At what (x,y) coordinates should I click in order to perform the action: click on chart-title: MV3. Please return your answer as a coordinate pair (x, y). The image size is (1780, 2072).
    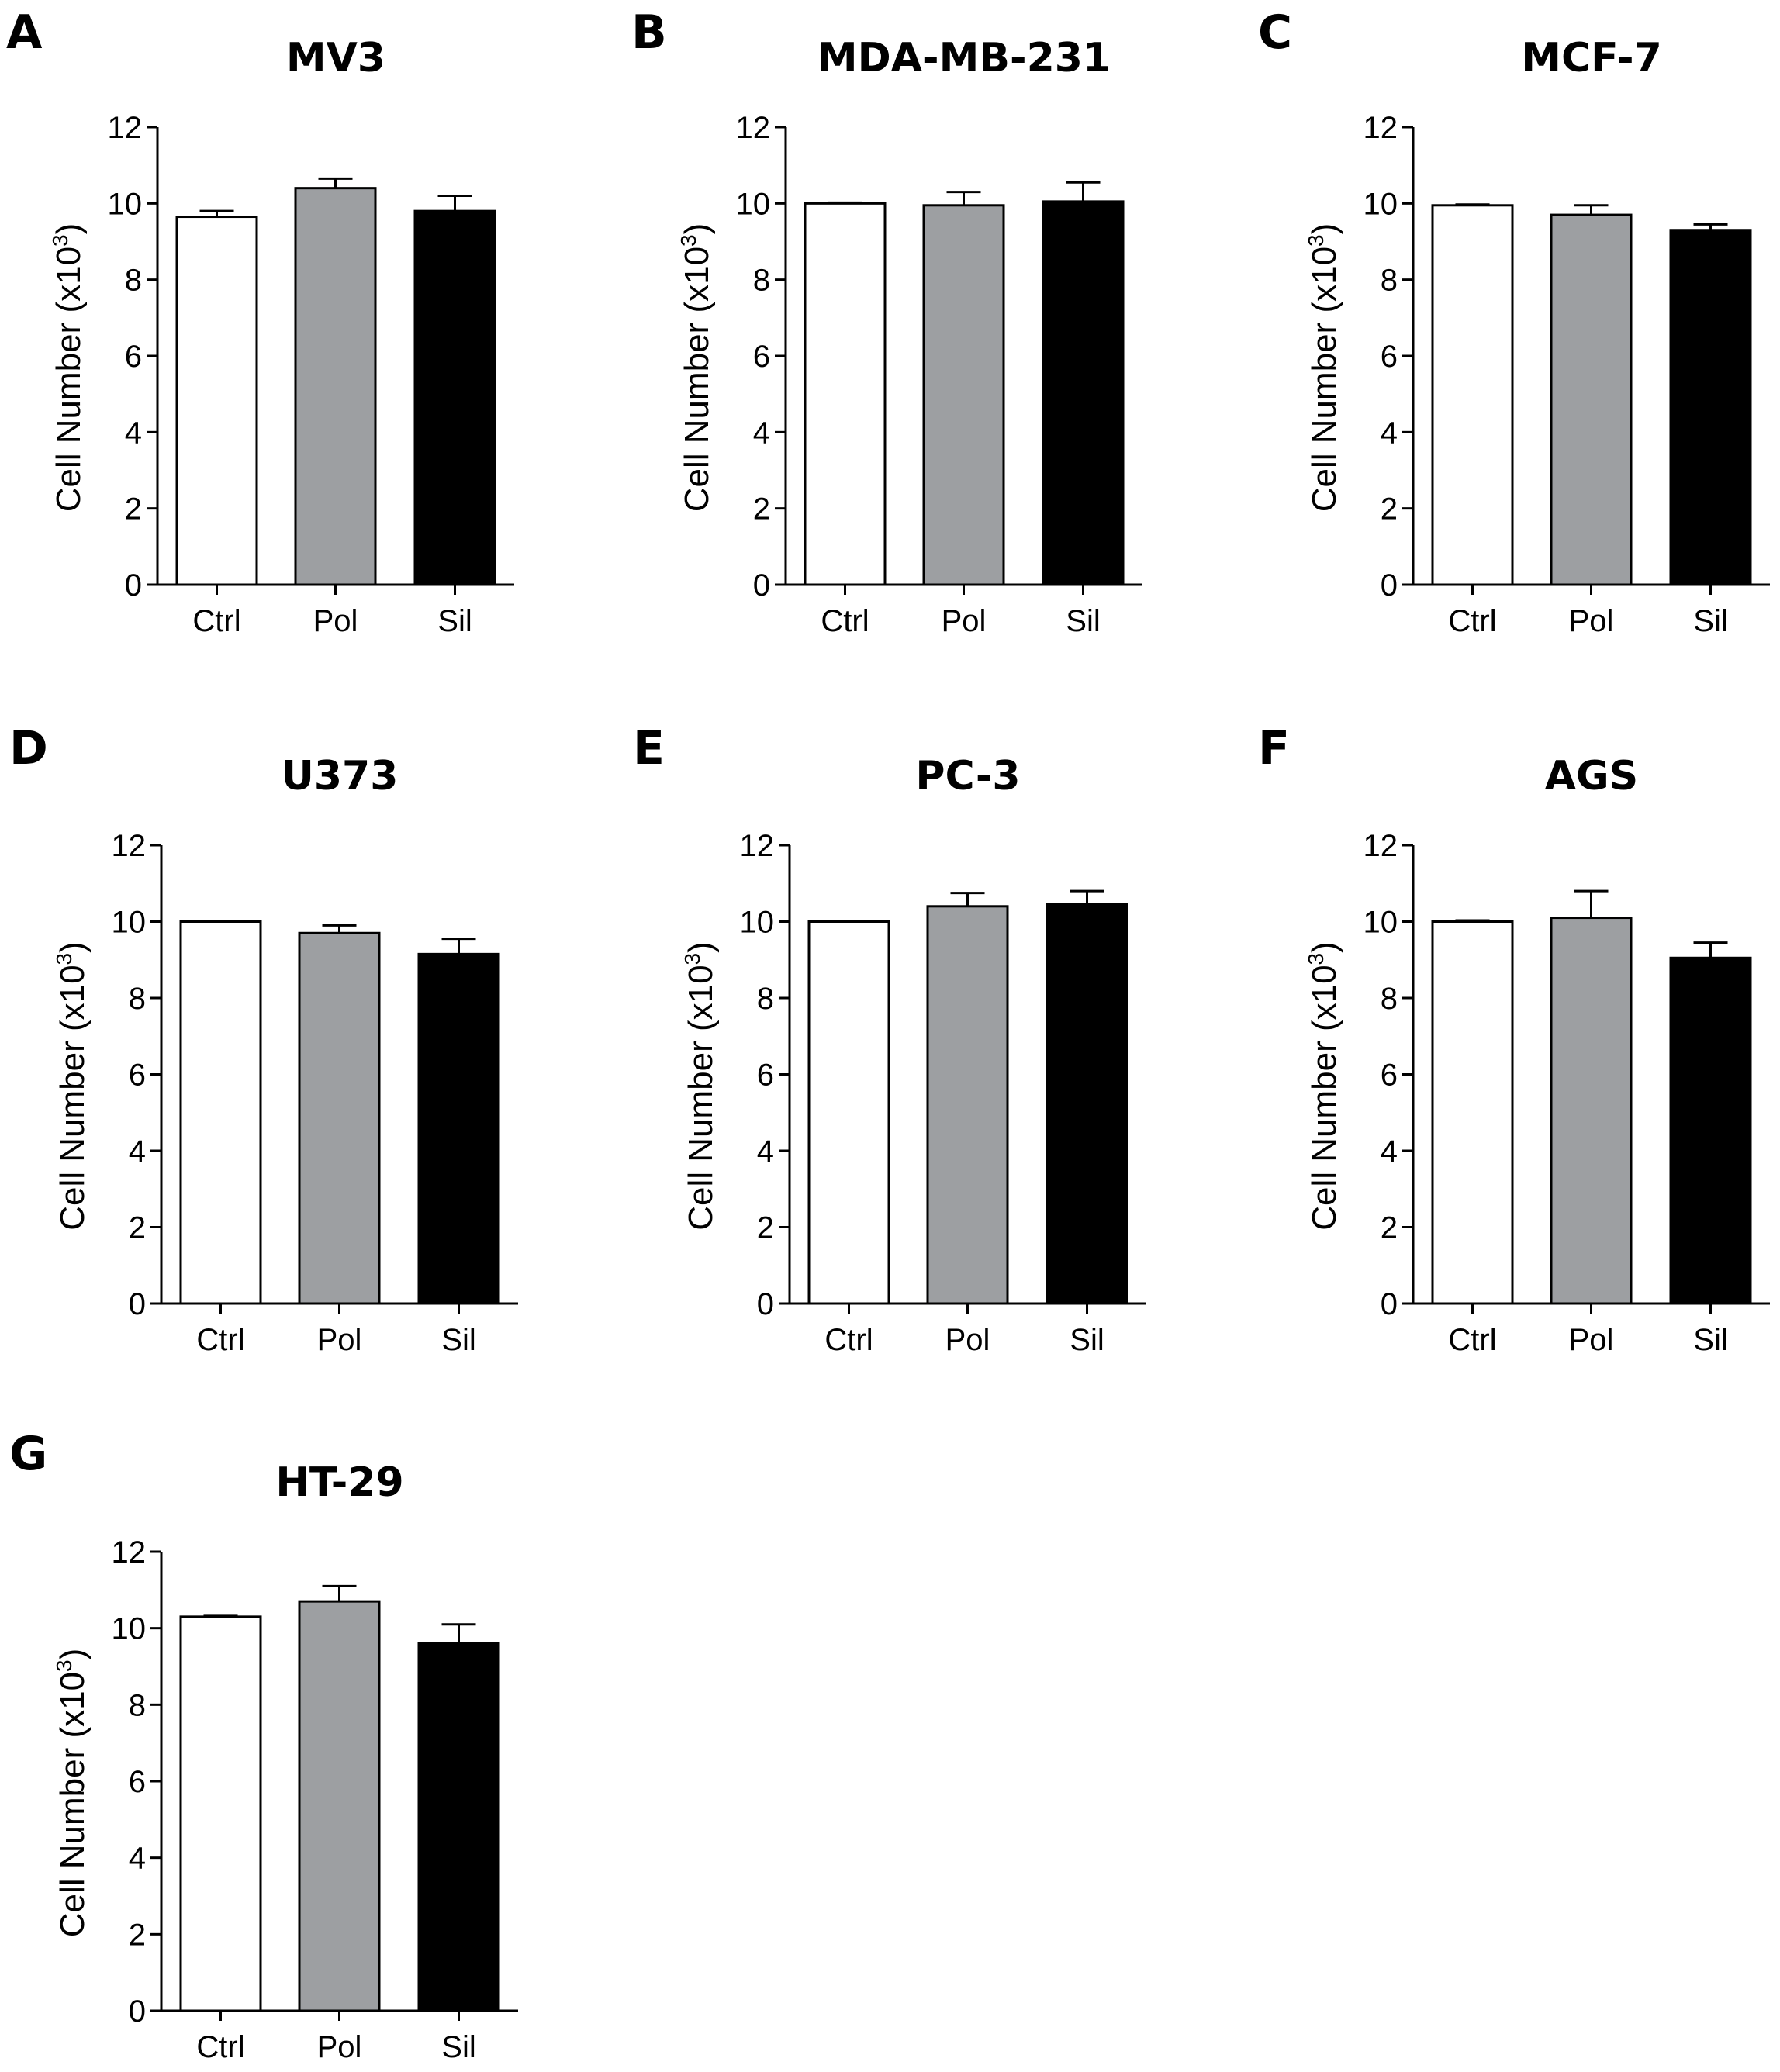
    Looking at the image, I should click on (335, 58).